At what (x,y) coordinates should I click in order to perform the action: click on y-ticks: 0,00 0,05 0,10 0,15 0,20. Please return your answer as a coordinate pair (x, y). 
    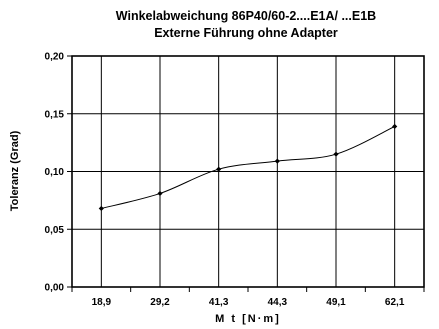
    Looking at the image, I should click on (58, 173).